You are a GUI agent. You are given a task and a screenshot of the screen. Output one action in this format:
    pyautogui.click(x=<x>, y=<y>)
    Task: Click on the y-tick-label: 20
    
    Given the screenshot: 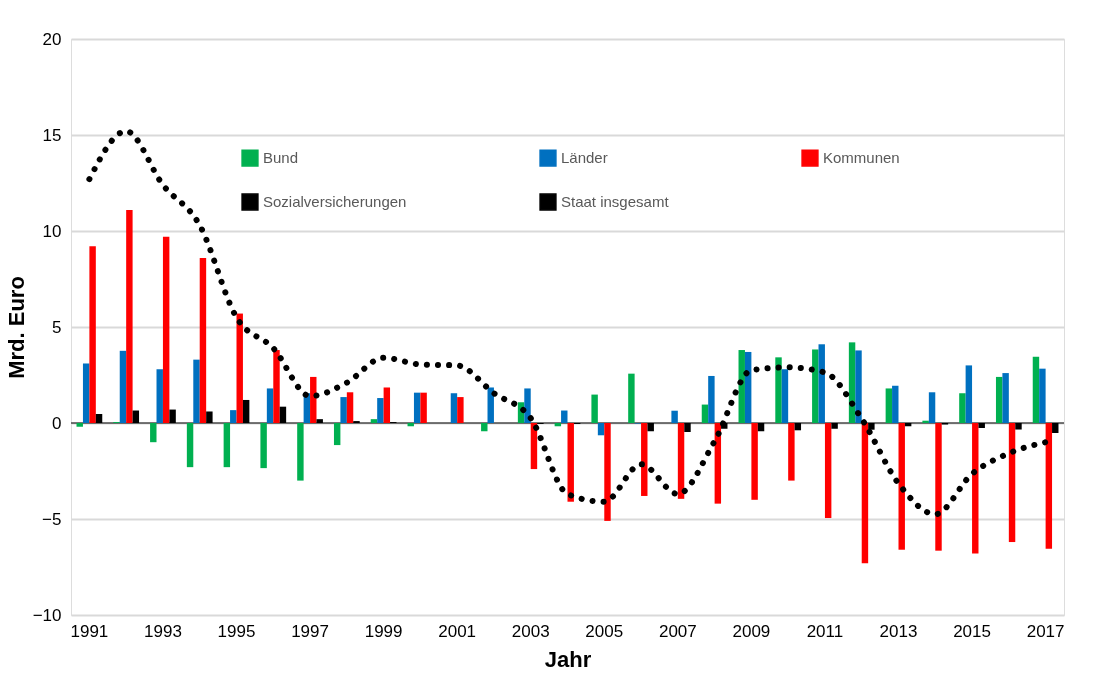 What is the action you would take?
    pyautogui.click(x=52, y=39)
    